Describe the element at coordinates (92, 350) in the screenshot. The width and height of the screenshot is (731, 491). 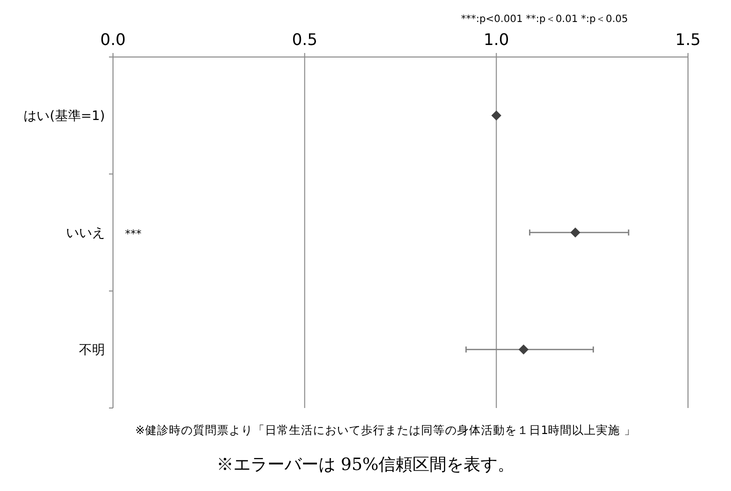
I see `y-tick-label: 不明` at that location.